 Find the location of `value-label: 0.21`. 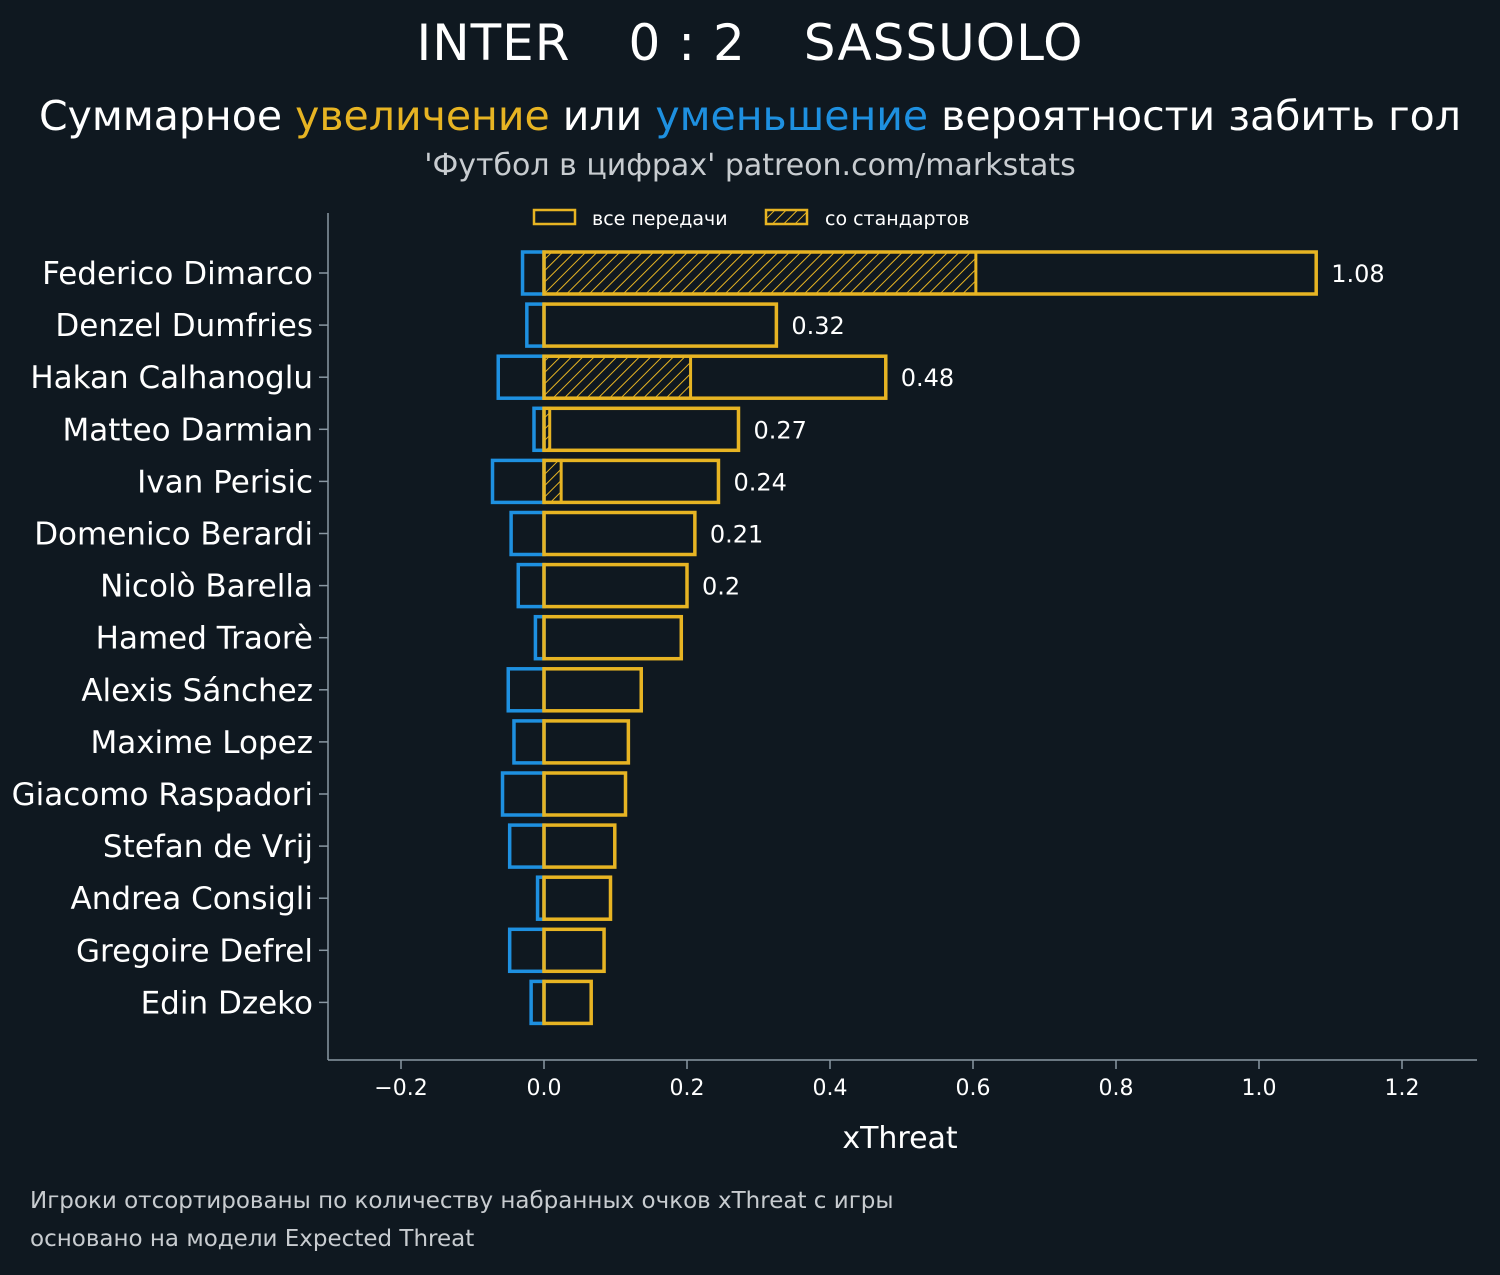

value-label: 0.21 is located at coordinates (736, 535).